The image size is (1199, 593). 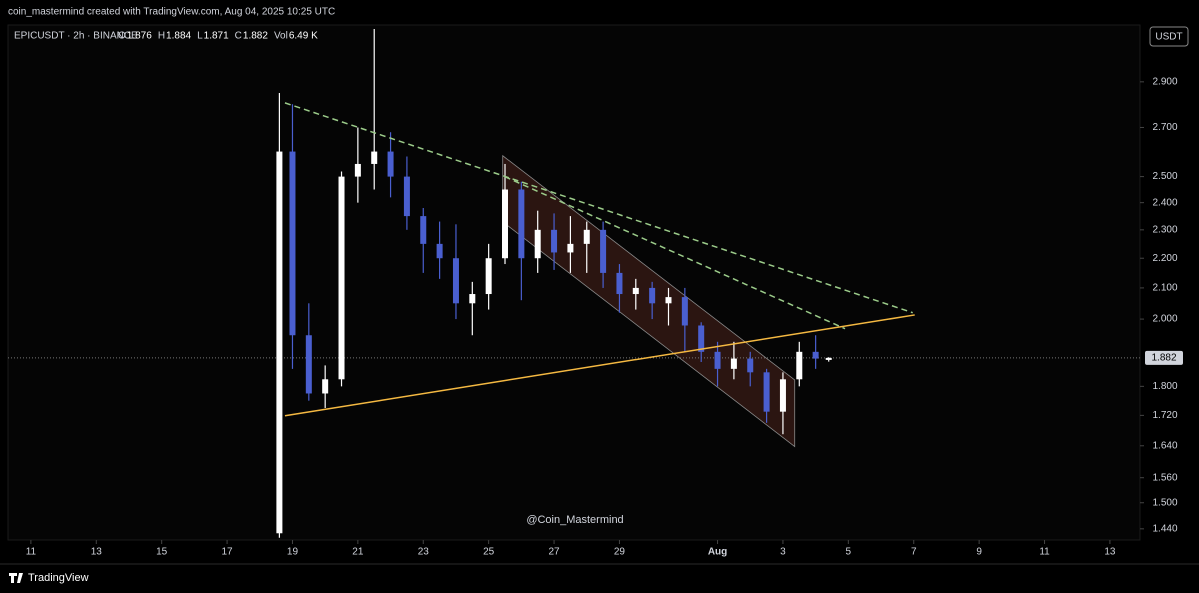 I want to click on last-price-label: 1.882, so click(x=1163, y=358).